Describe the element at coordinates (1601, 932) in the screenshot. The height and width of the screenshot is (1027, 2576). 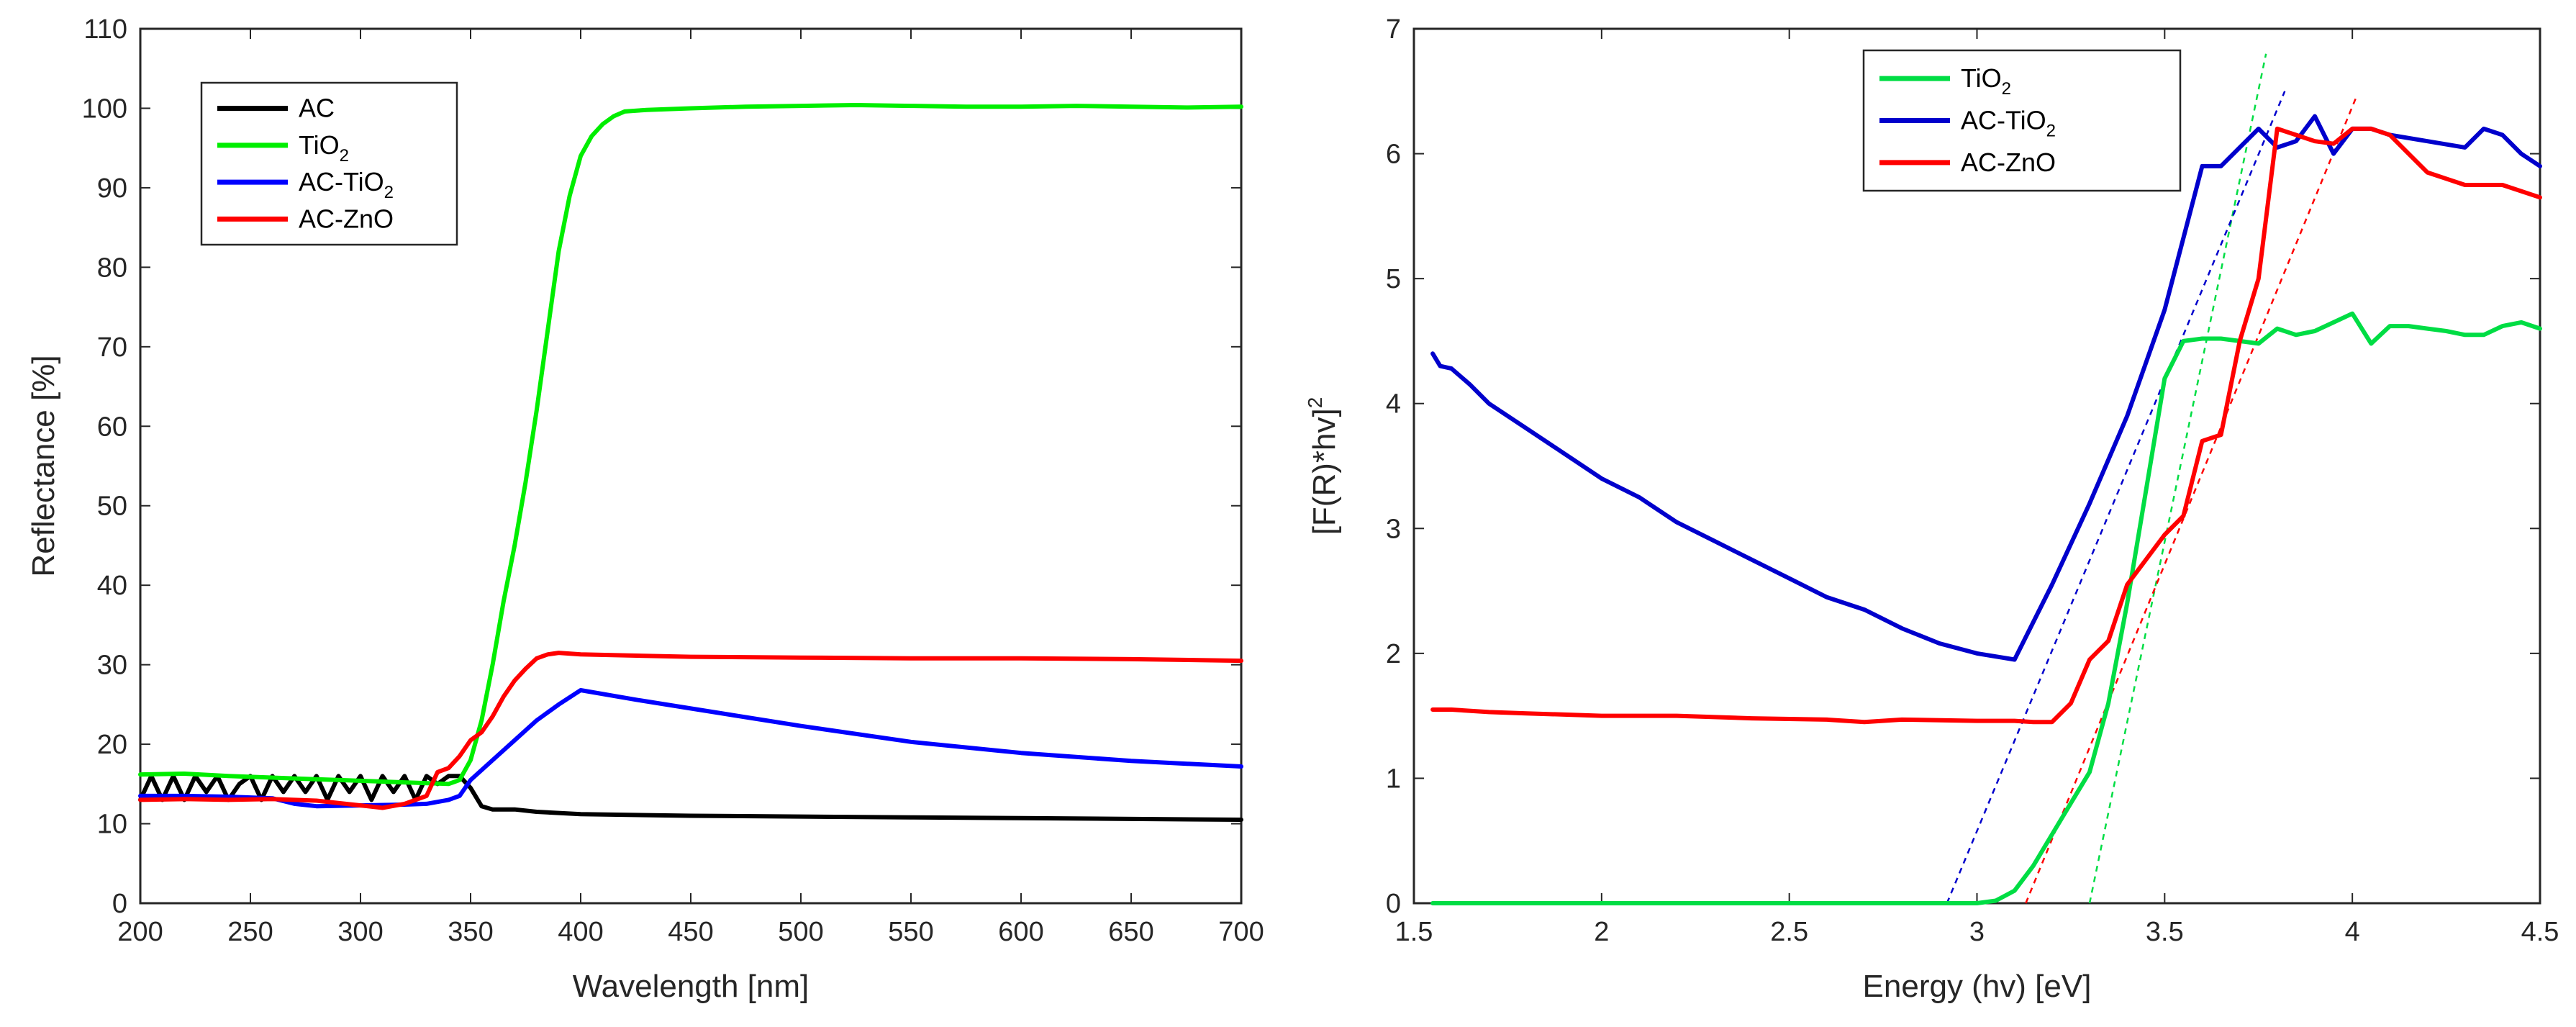
I see `x-tick-label: 2` at that location.